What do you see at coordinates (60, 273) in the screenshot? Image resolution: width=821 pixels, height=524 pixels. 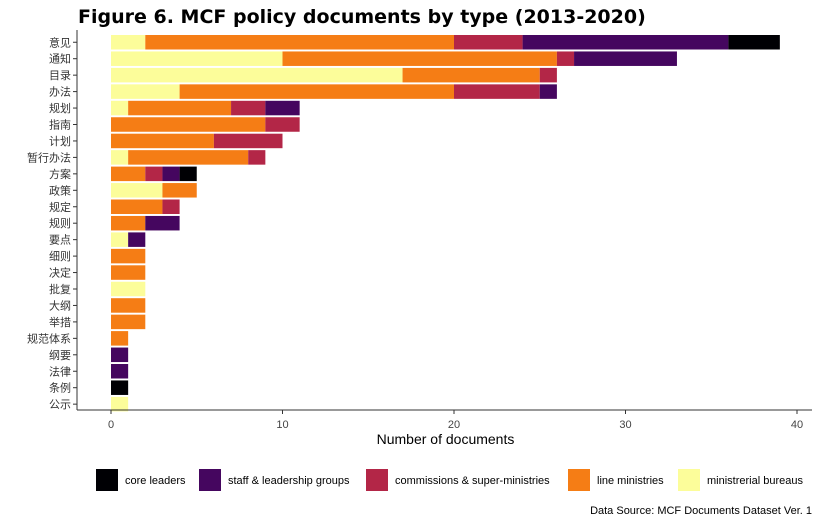 I see `y-tick-label: 决定` at bounding box center [60, 273].